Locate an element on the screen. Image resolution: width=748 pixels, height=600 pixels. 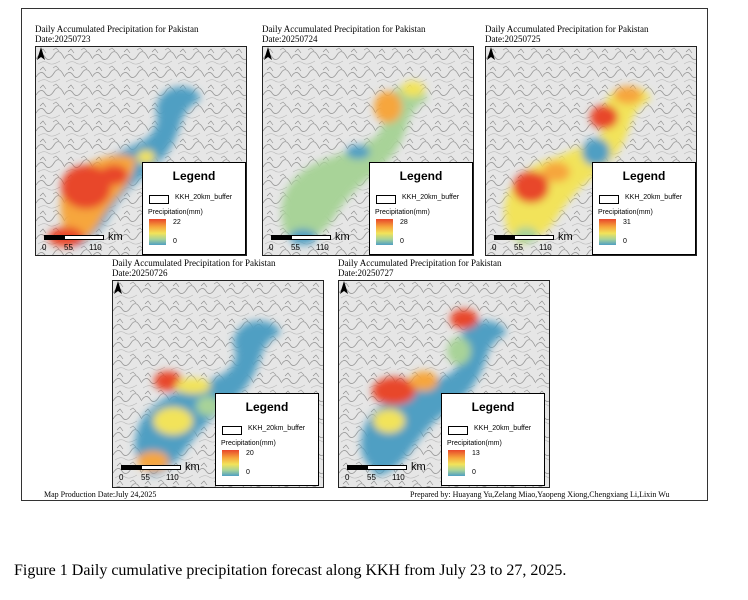
panel-date: Date:20250723 is located at coordinates (63, 39).